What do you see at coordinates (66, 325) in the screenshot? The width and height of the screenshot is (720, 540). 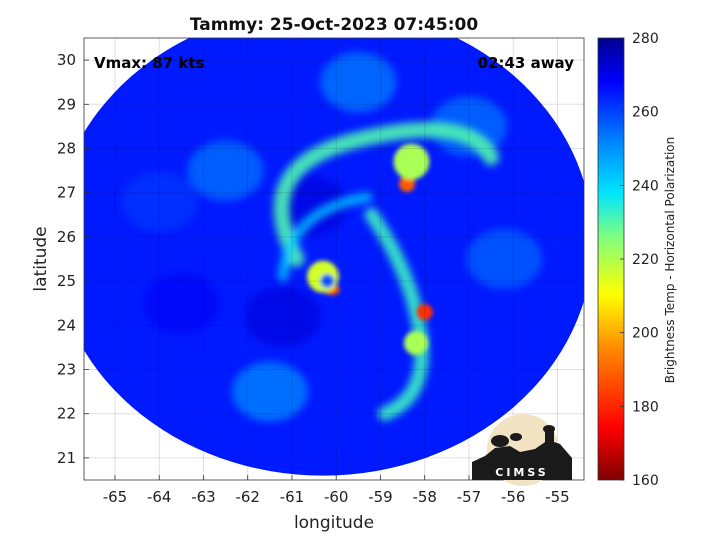 I see `y-tick-label: 24` at bounding box center [66, 325].